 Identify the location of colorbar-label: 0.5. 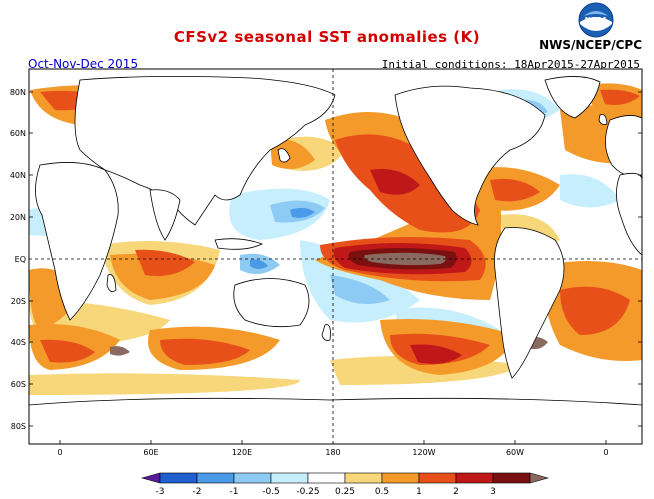
(382, 492).